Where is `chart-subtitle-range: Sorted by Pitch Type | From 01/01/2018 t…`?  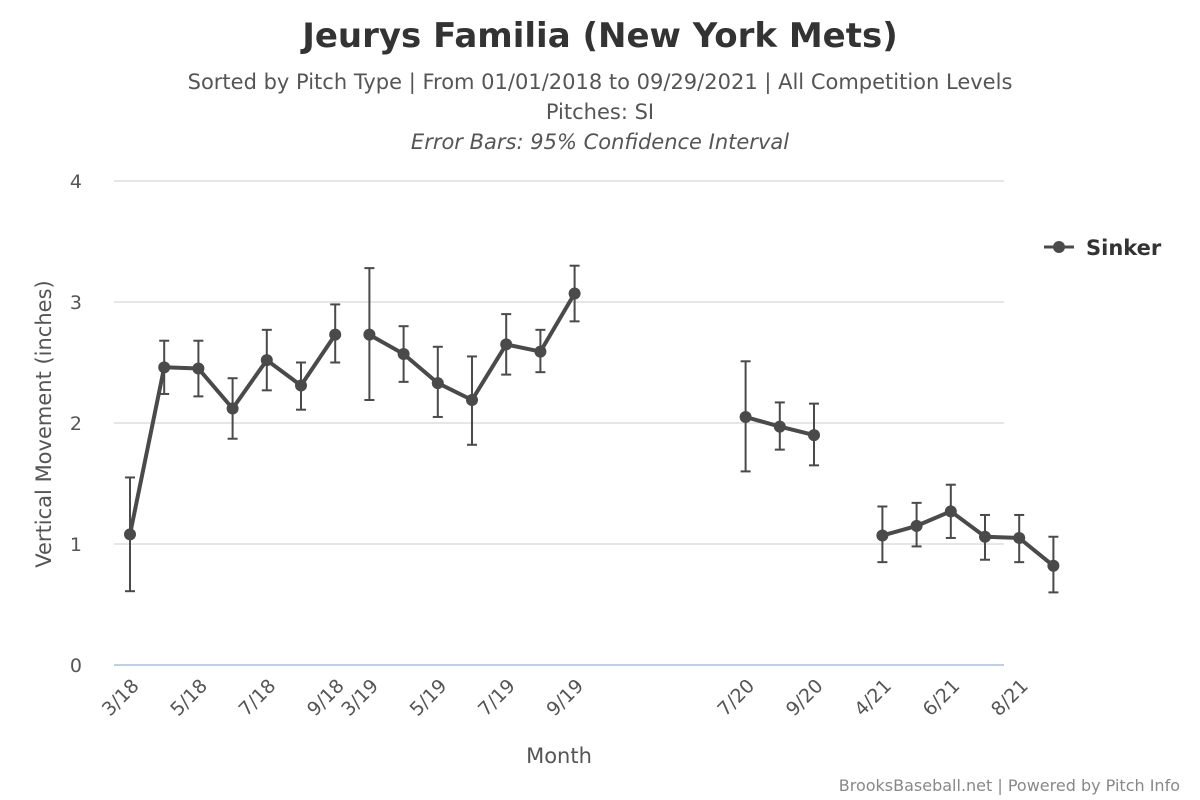
chart-subtitle-range: Sorted by Pitch Type | From 01/01/2018 t… is located at coordinates (600, 82).